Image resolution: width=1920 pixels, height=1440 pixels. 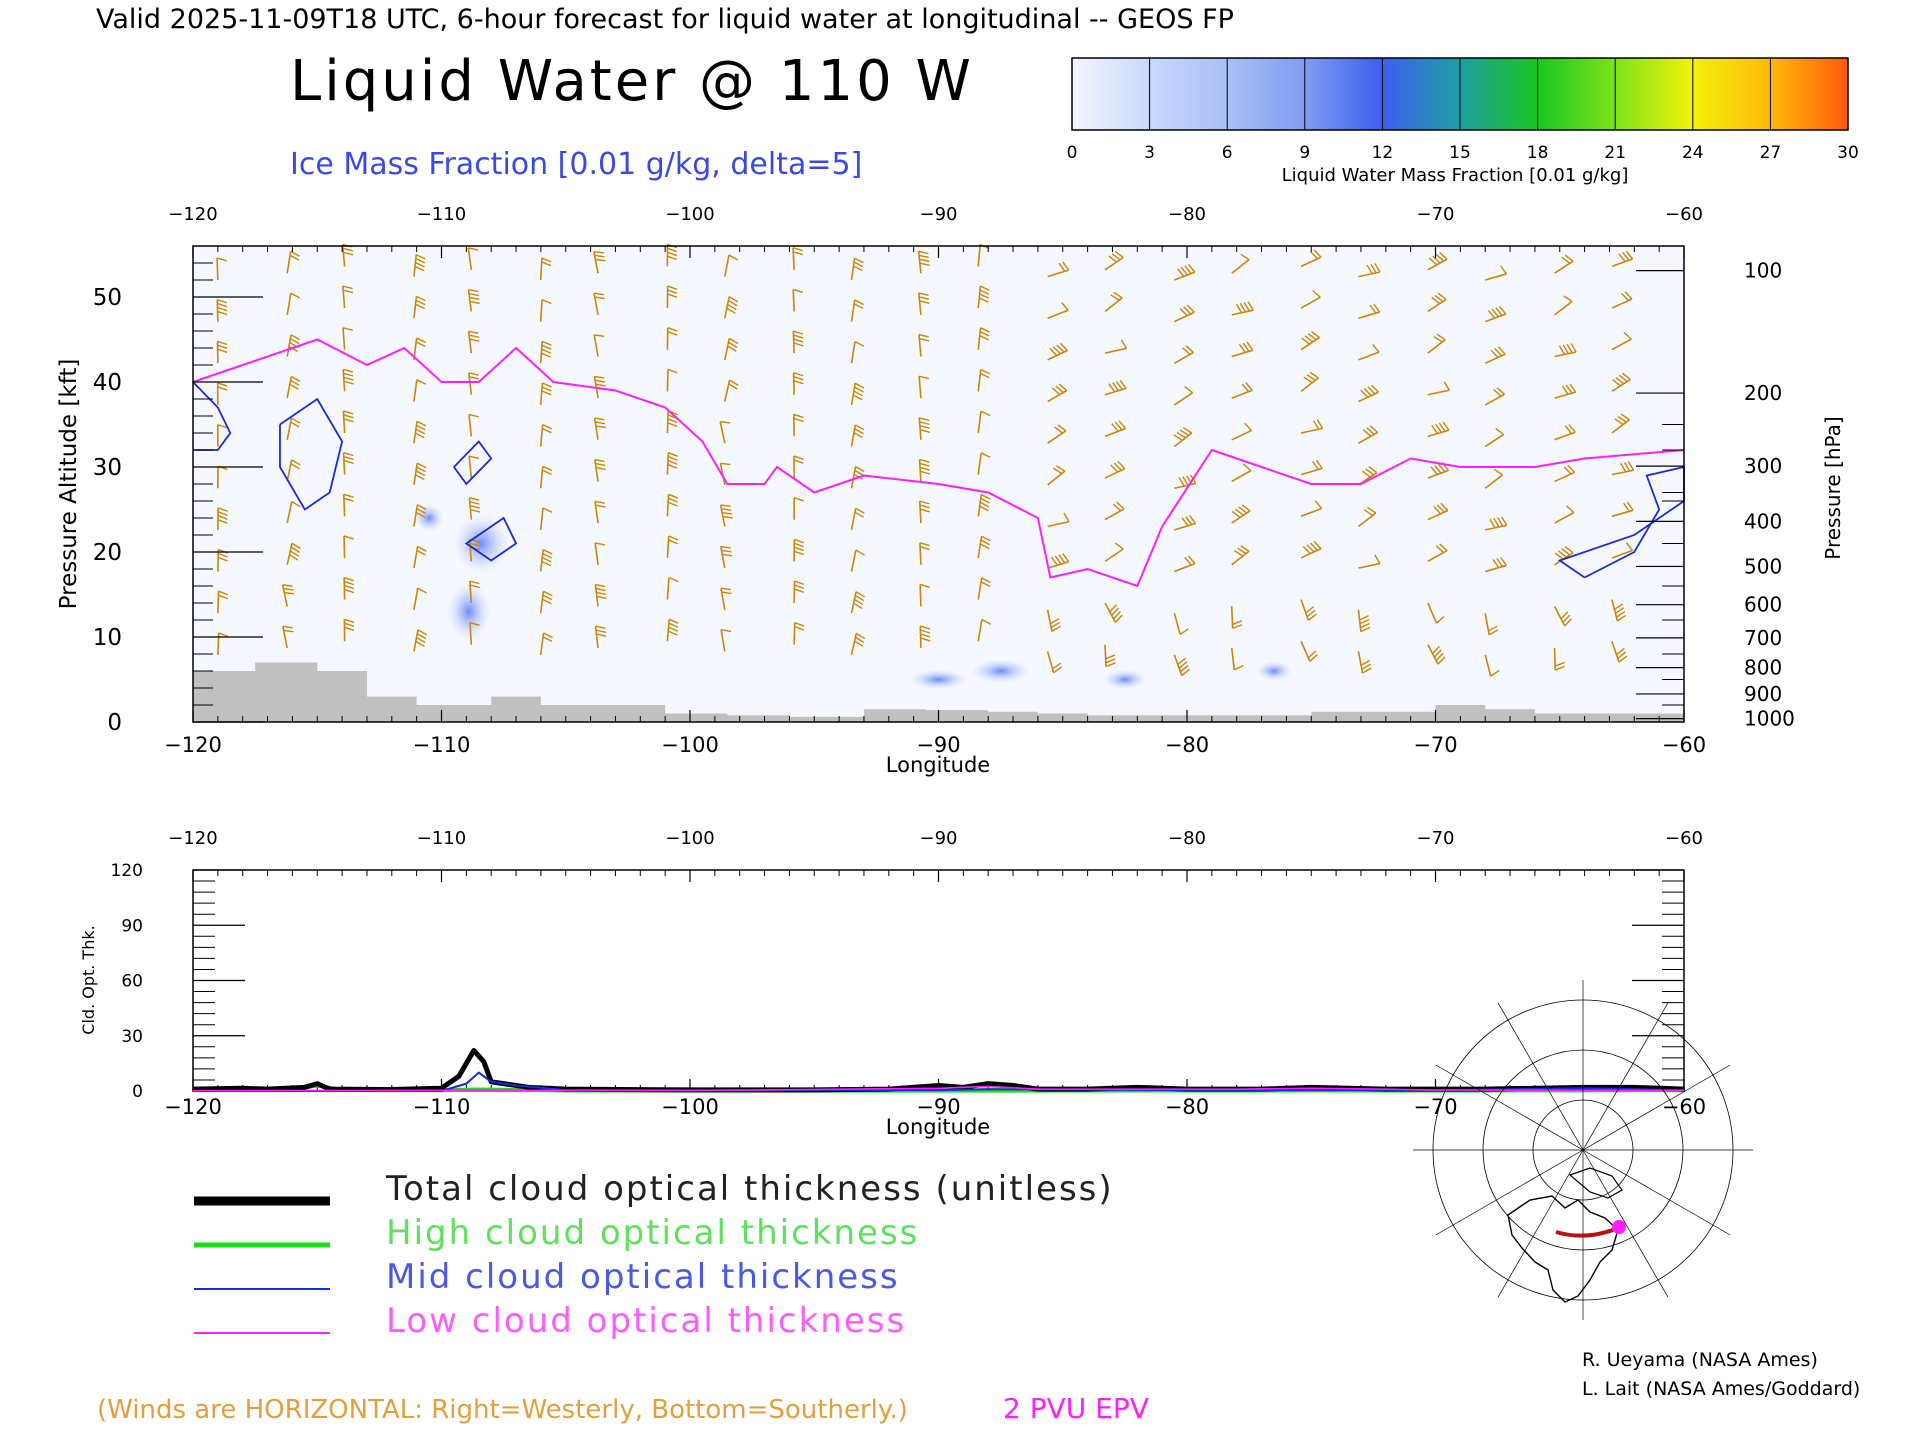 What do you see at coordinates (938, 980) in the screenshot?
I see `lower-plot-frame` at bounding box center [938, 980].